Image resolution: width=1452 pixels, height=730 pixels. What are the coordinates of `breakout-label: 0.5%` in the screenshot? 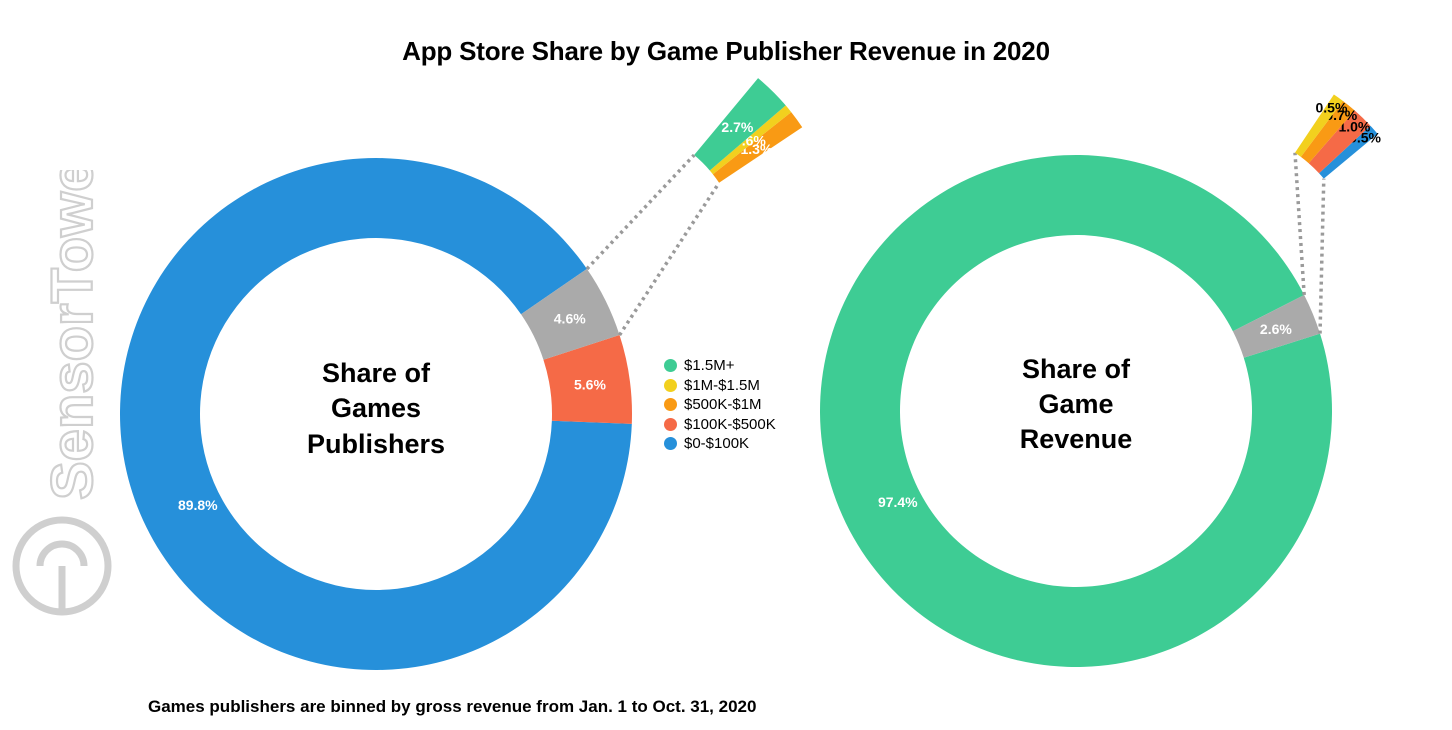 It's located at (1332, 107).